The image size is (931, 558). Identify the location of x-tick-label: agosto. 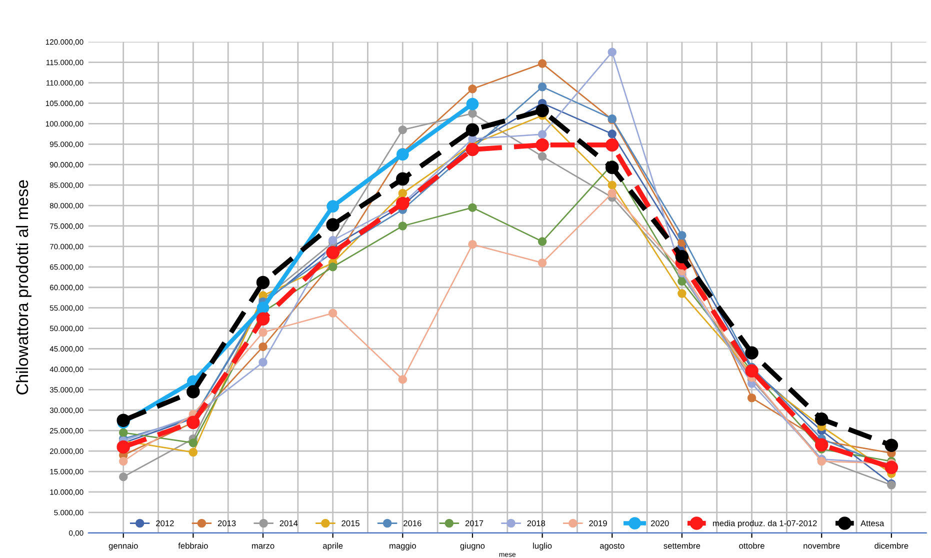
(612, 546).